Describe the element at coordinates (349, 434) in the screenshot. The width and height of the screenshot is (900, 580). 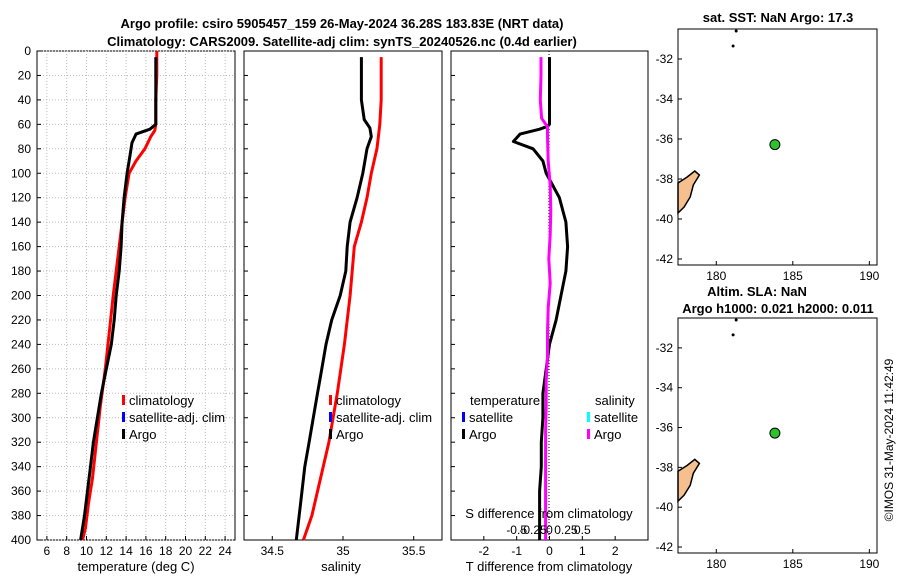
I see `salinity-legend-label: Argo` at that location.